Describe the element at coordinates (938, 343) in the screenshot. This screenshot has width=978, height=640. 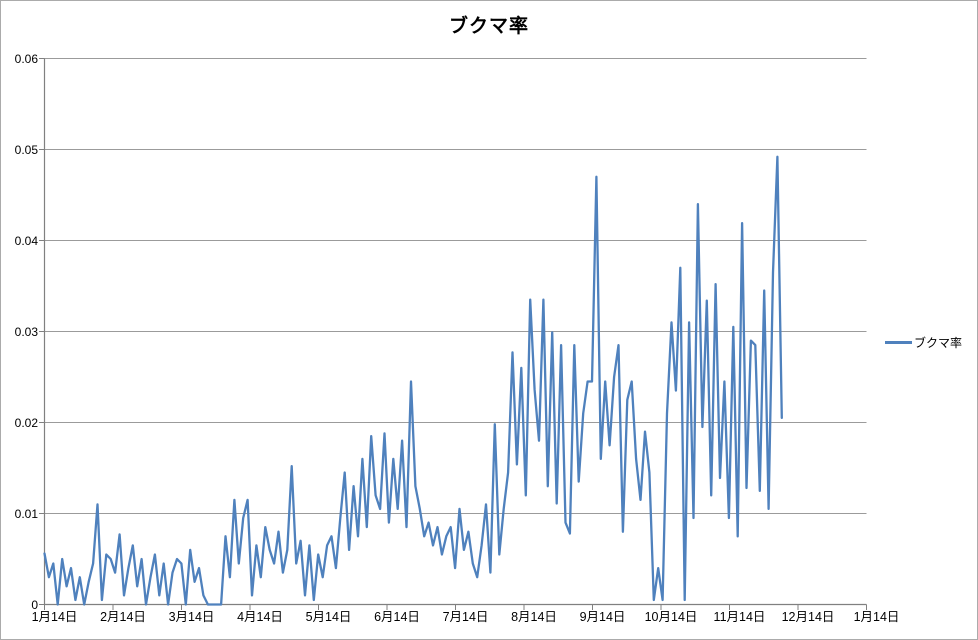
I see `legend-label: ブクマ率` at that location.